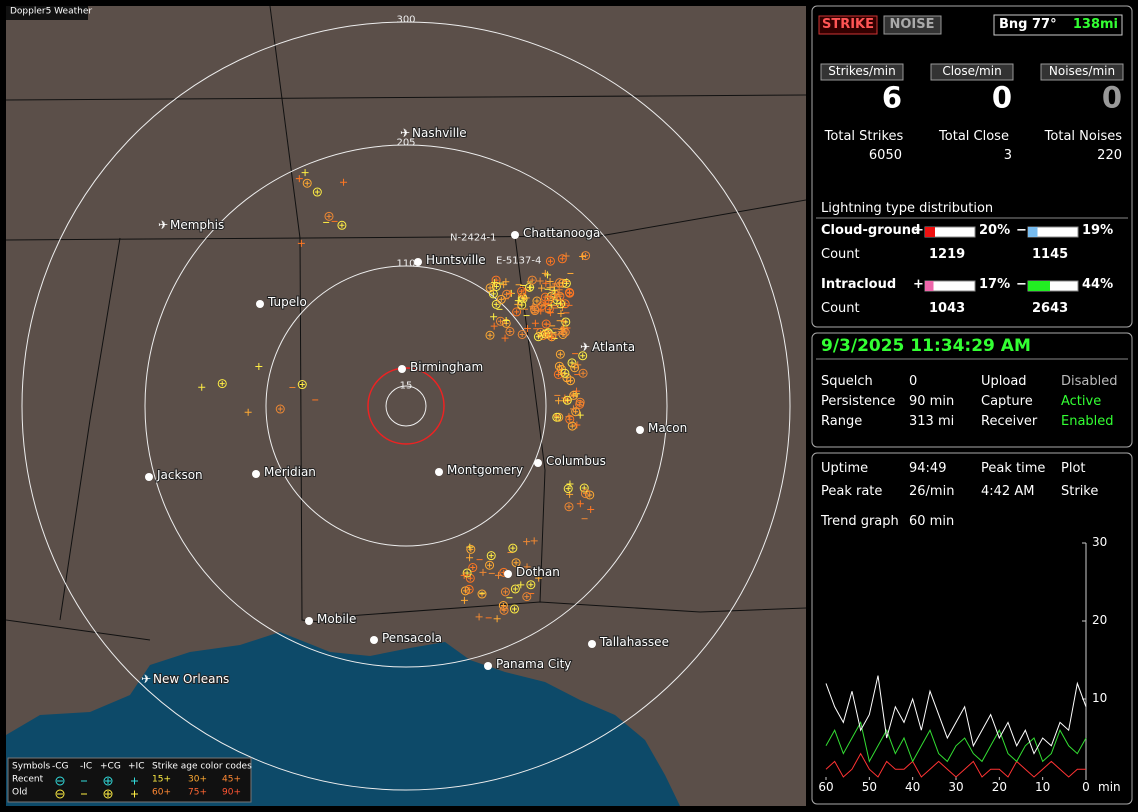  Describe the element at coordinates (912, 25) in the screenshot. I see `noise-button` at that location.